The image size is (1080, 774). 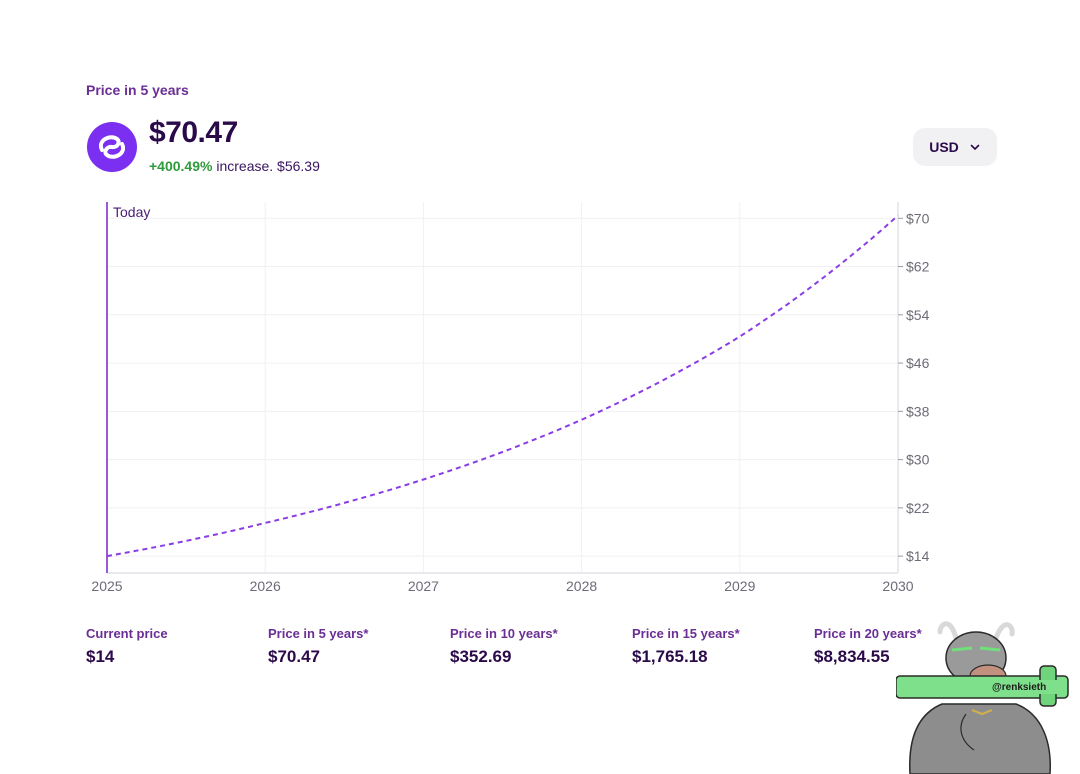 I want to click on stat-price-15y: Price in 15 years* $1,765.18, so click(x=686, y=646).